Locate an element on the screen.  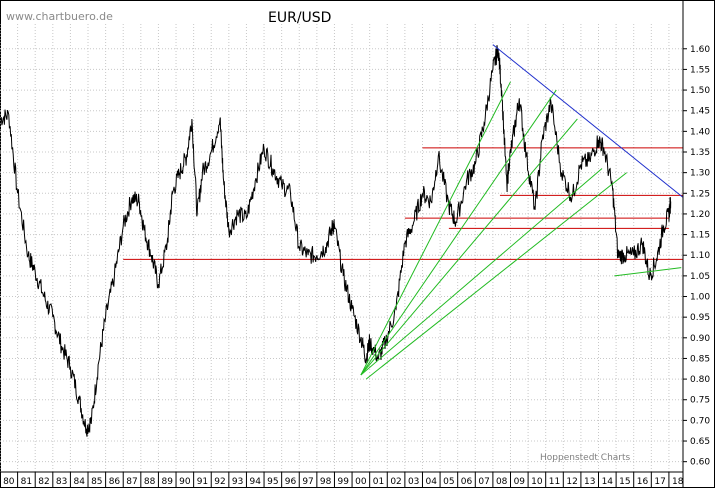
x-tick-label: 00 is located at coordinates (361, 482).